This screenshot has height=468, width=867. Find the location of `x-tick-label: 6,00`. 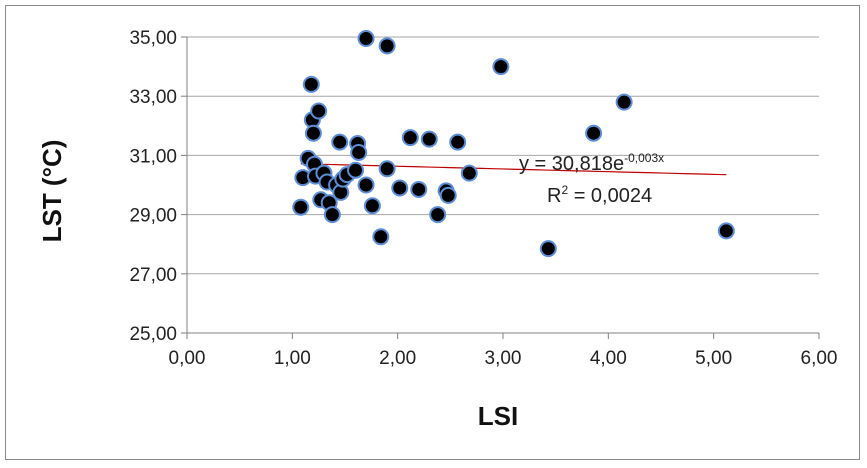

x-tick-label: 6,00 is located at coordinates (819, 358).